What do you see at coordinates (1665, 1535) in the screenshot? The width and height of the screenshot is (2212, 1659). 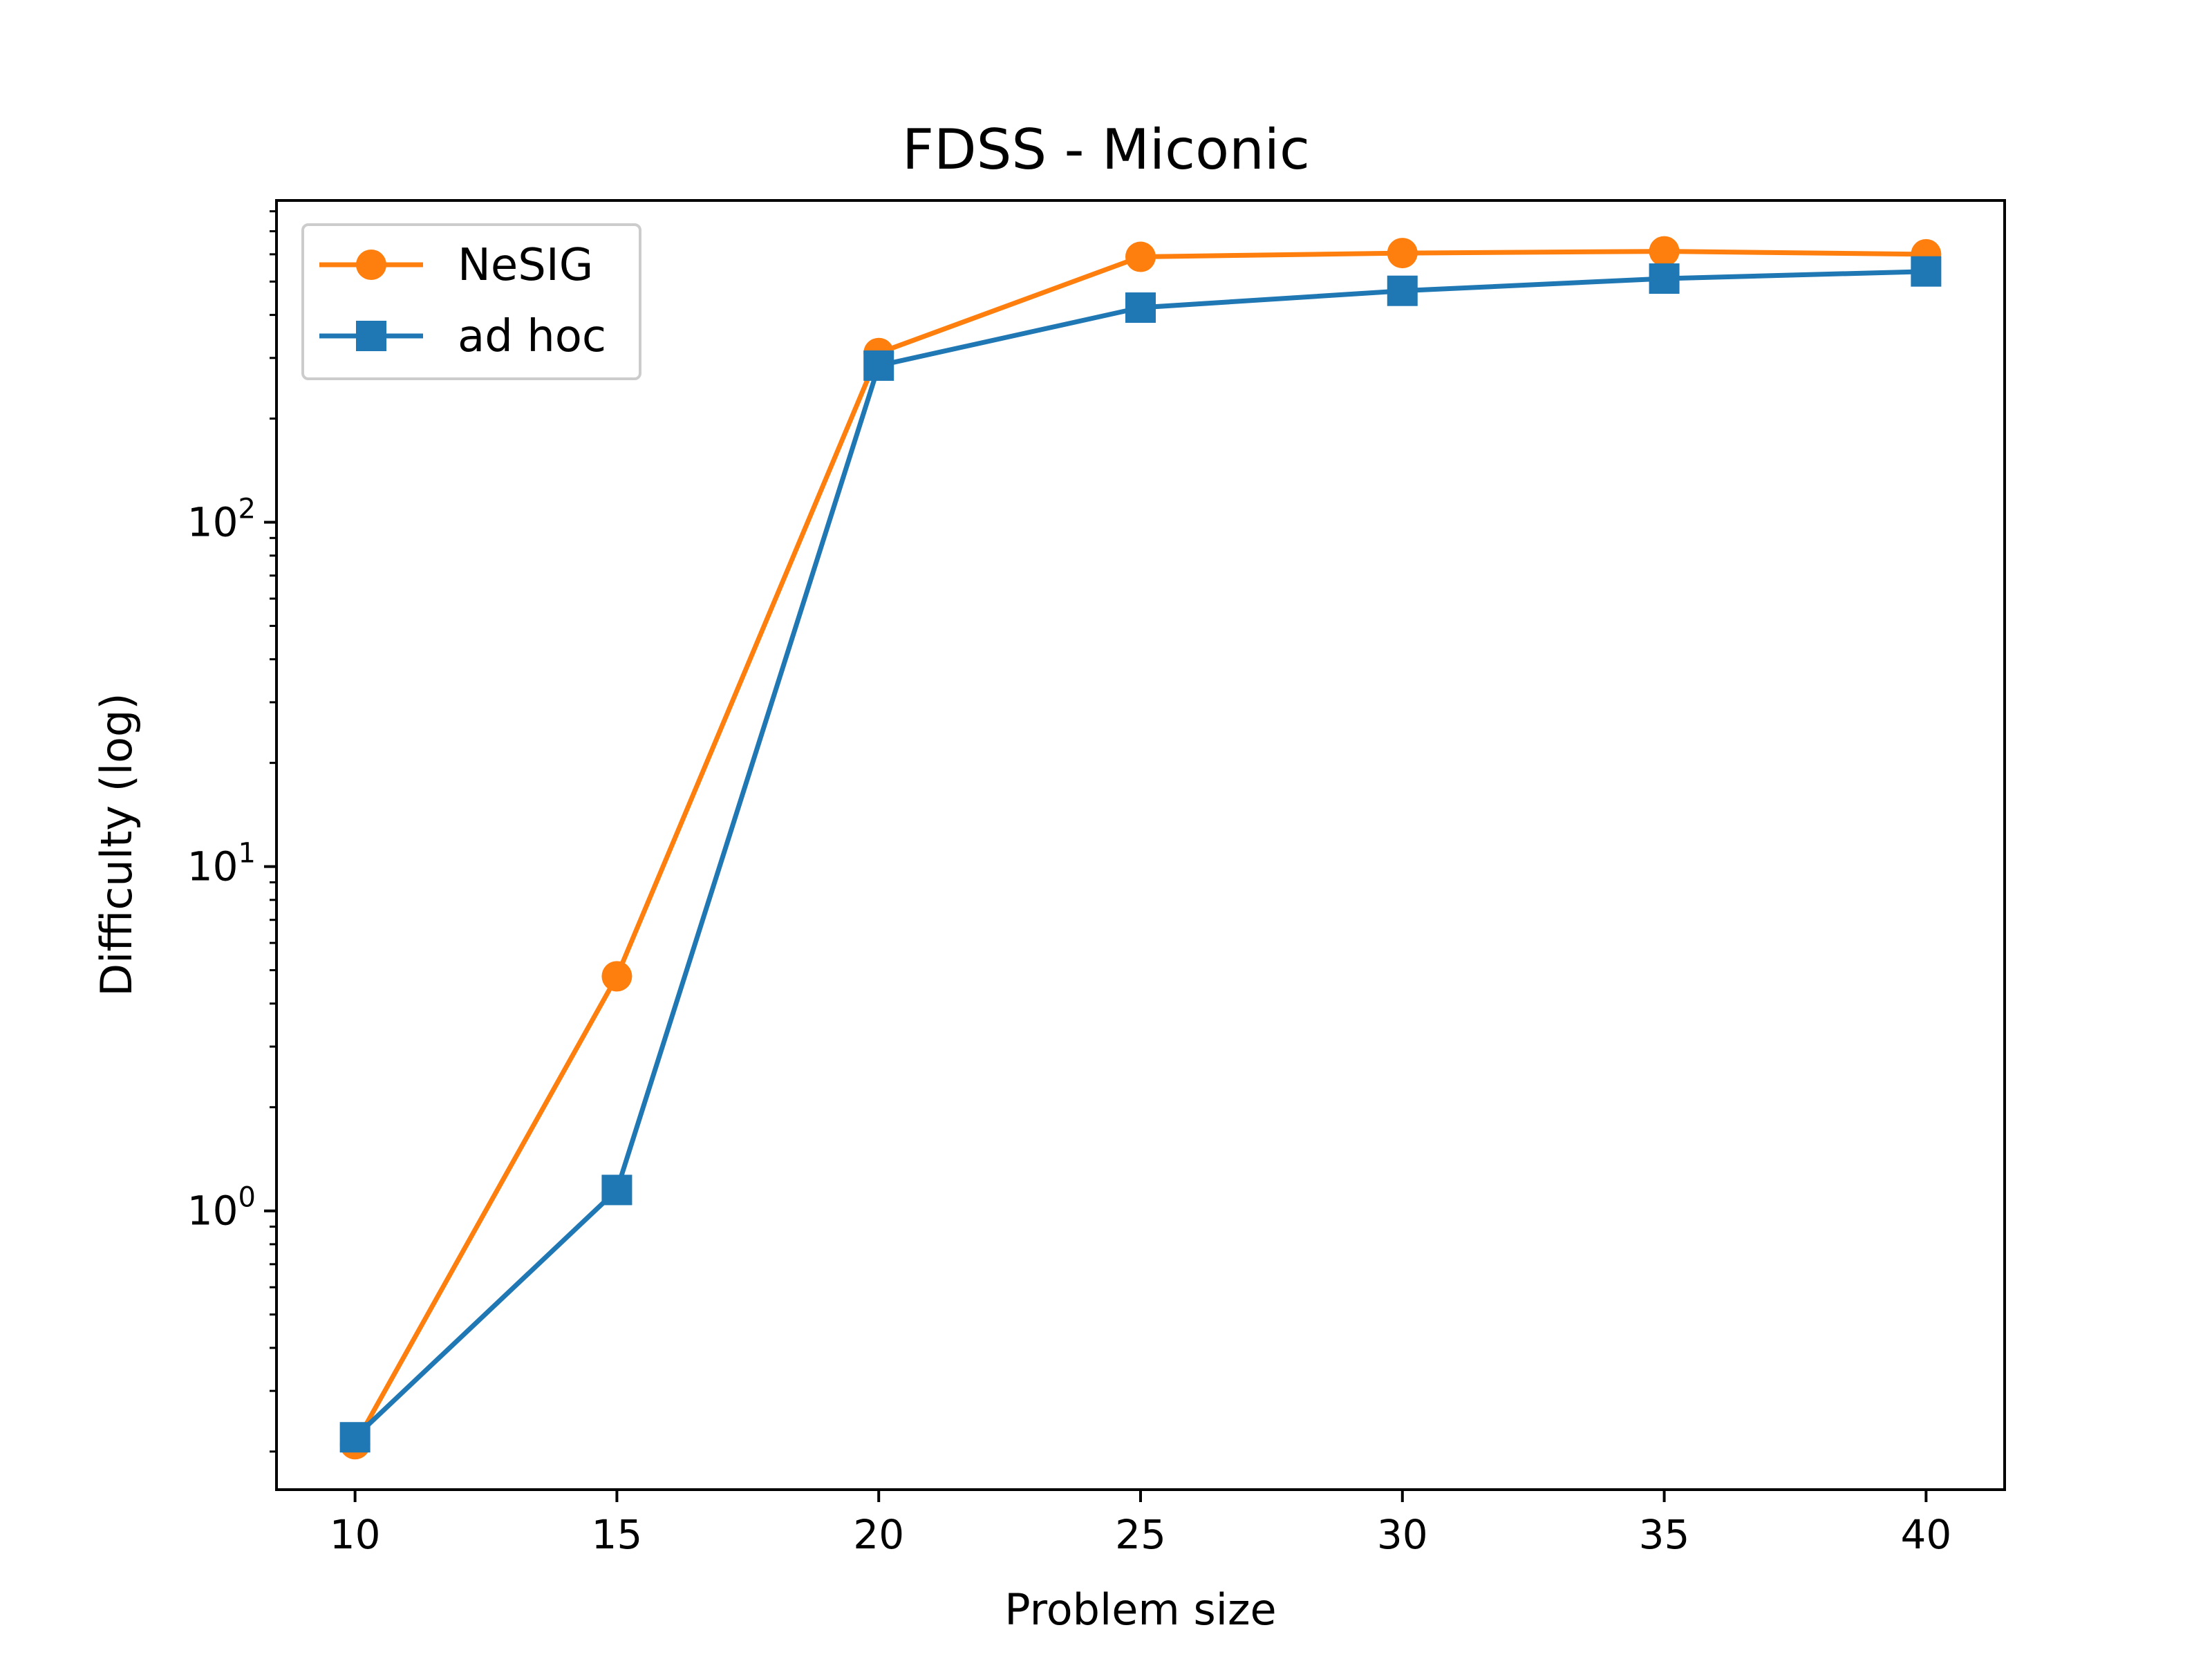 I see `x-tick-label: 35` at bounding box center [1665, 1535].